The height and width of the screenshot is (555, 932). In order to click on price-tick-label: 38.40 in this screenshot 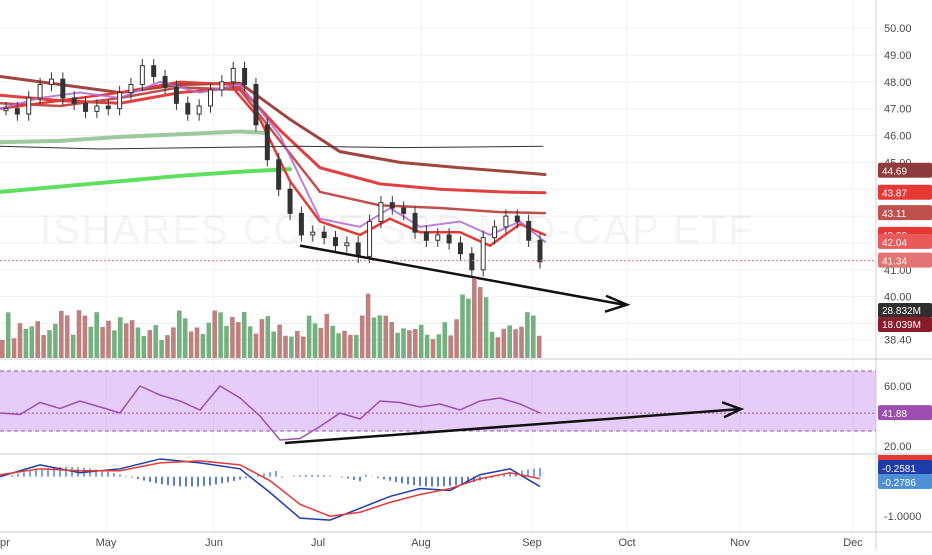, I will do `click(898, 341)`.